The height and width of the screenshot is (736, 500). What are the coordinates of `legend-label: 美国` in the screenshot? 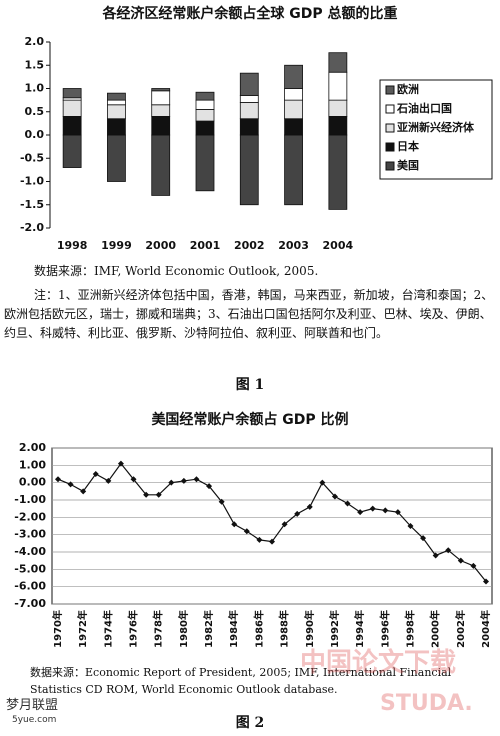 It's located at (408, 165).